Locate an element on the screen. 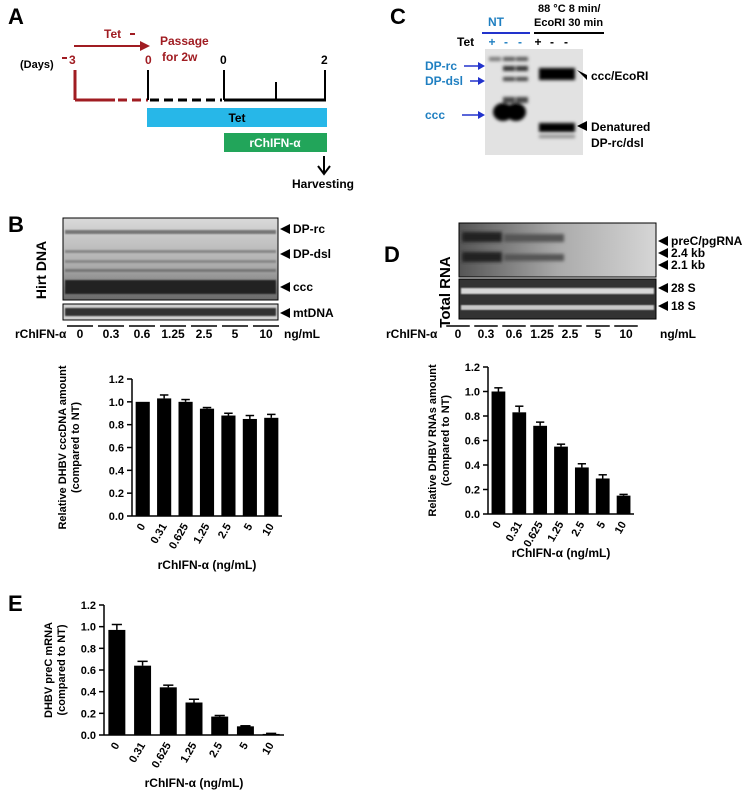 The width and height of the screenshot is (750, 795). tet-bar-label: Tet is located at coordinates (236, 118).